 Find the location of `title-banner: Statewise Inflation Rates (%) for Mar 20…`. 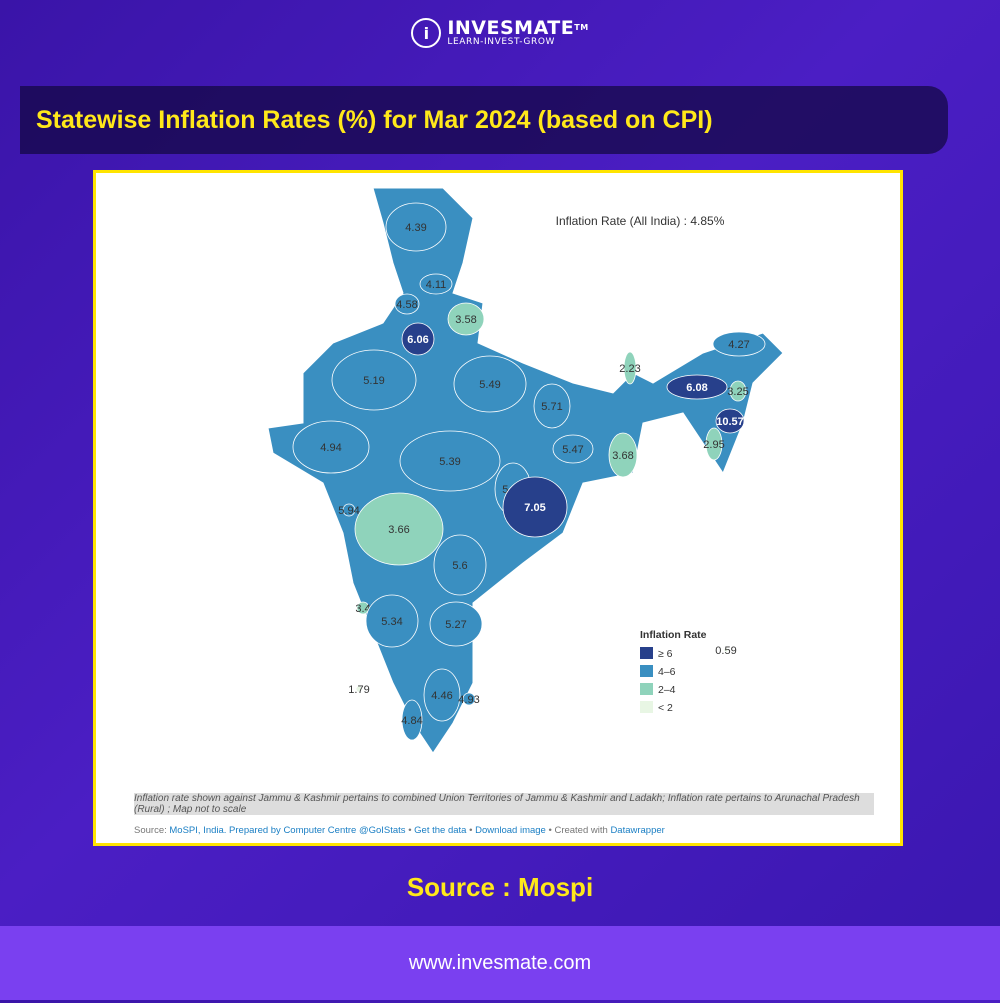

title-banner: Statewise Inflation Rates (%) for Mar 20… is located at coordinates (484, 120).